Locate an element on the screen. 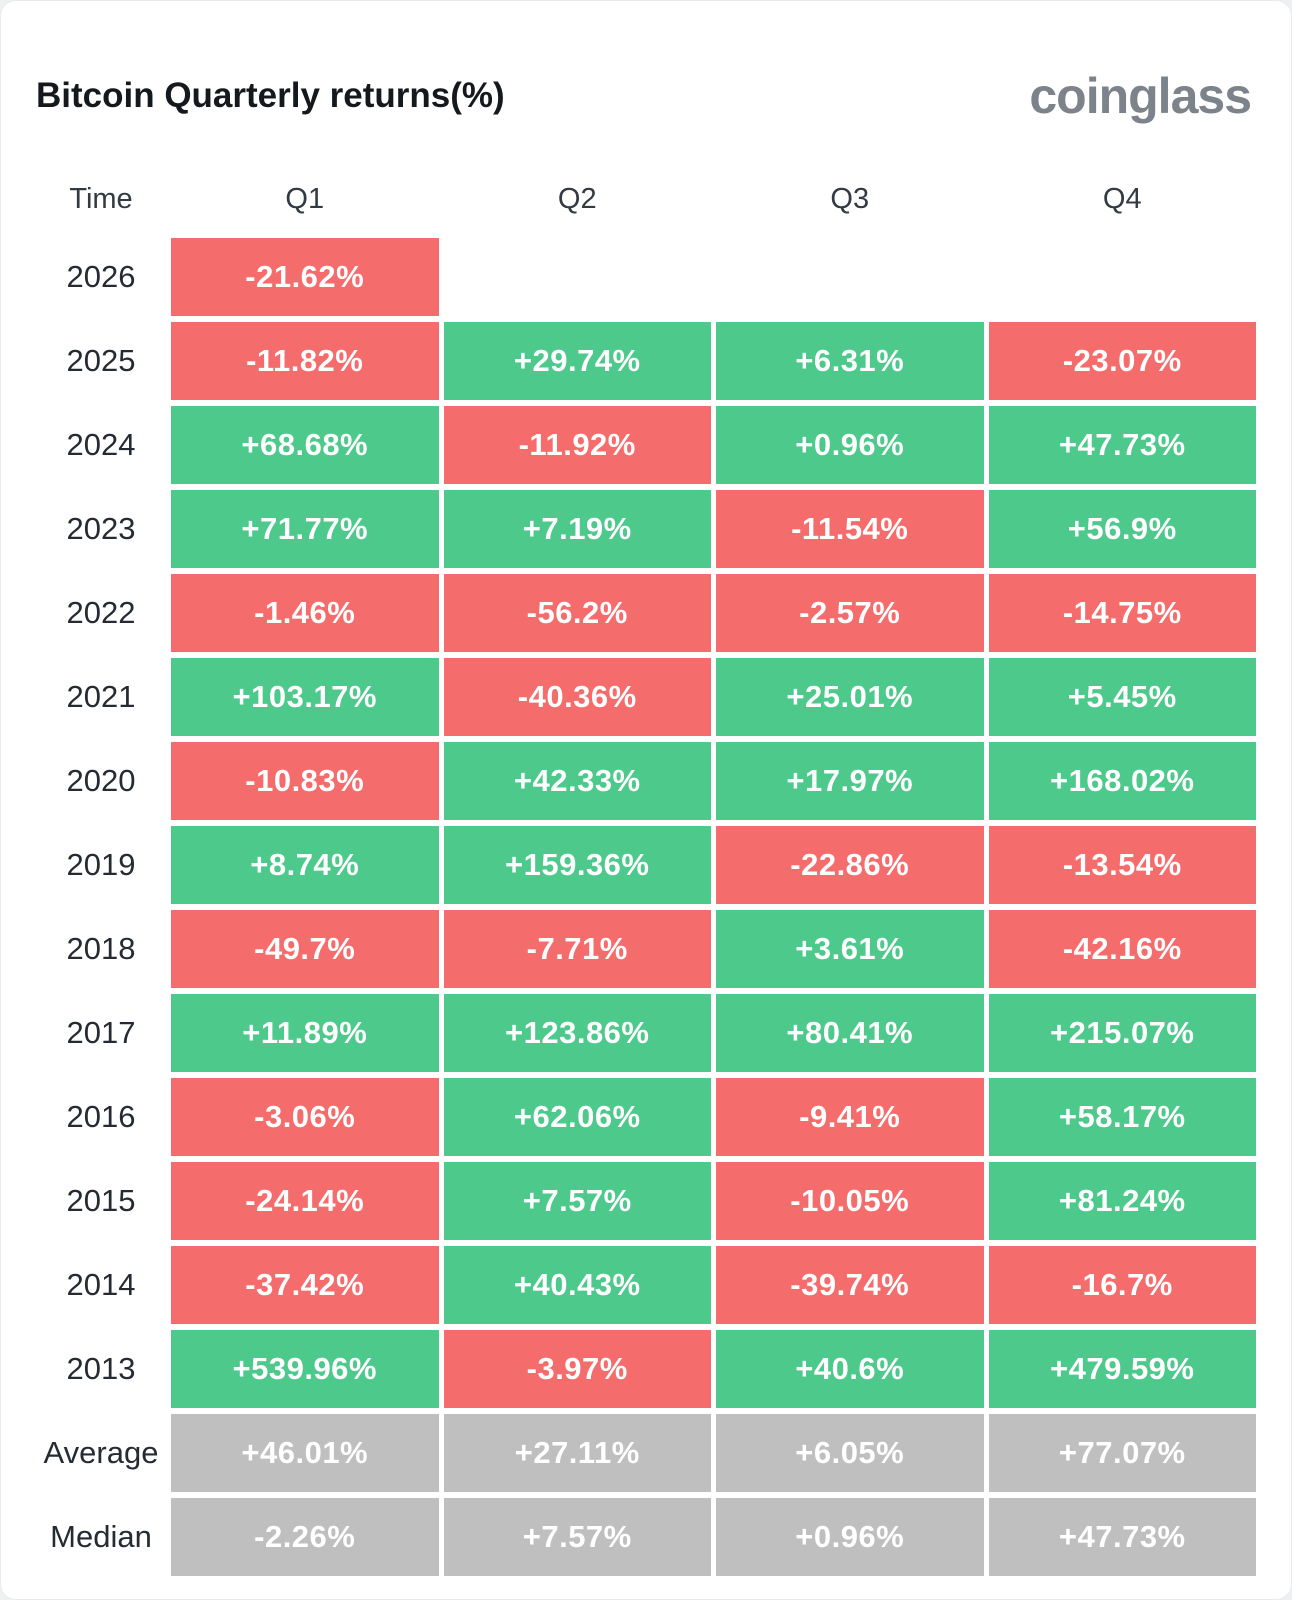 This screenshot has height=1600, width=1292. return-cell: -22.86% is located at coordinates (850, 865).